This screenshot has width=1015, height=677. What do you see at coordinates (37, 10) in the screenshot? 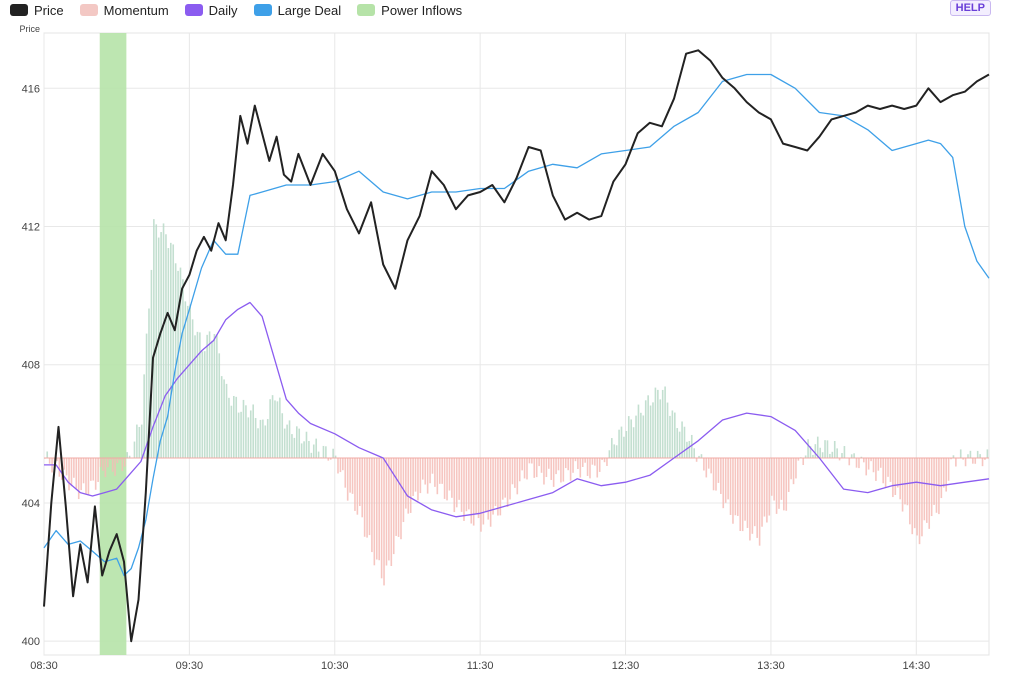
I see `legend-item-price: Price` at bounding box center [37, 10].